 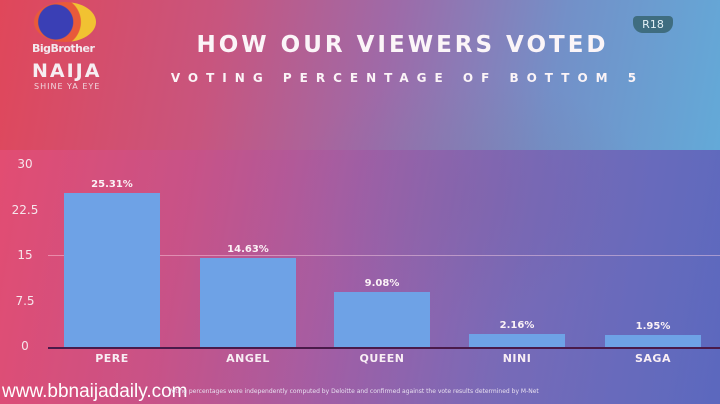 I want to click on bar-pere, so click(x=112, y=270).